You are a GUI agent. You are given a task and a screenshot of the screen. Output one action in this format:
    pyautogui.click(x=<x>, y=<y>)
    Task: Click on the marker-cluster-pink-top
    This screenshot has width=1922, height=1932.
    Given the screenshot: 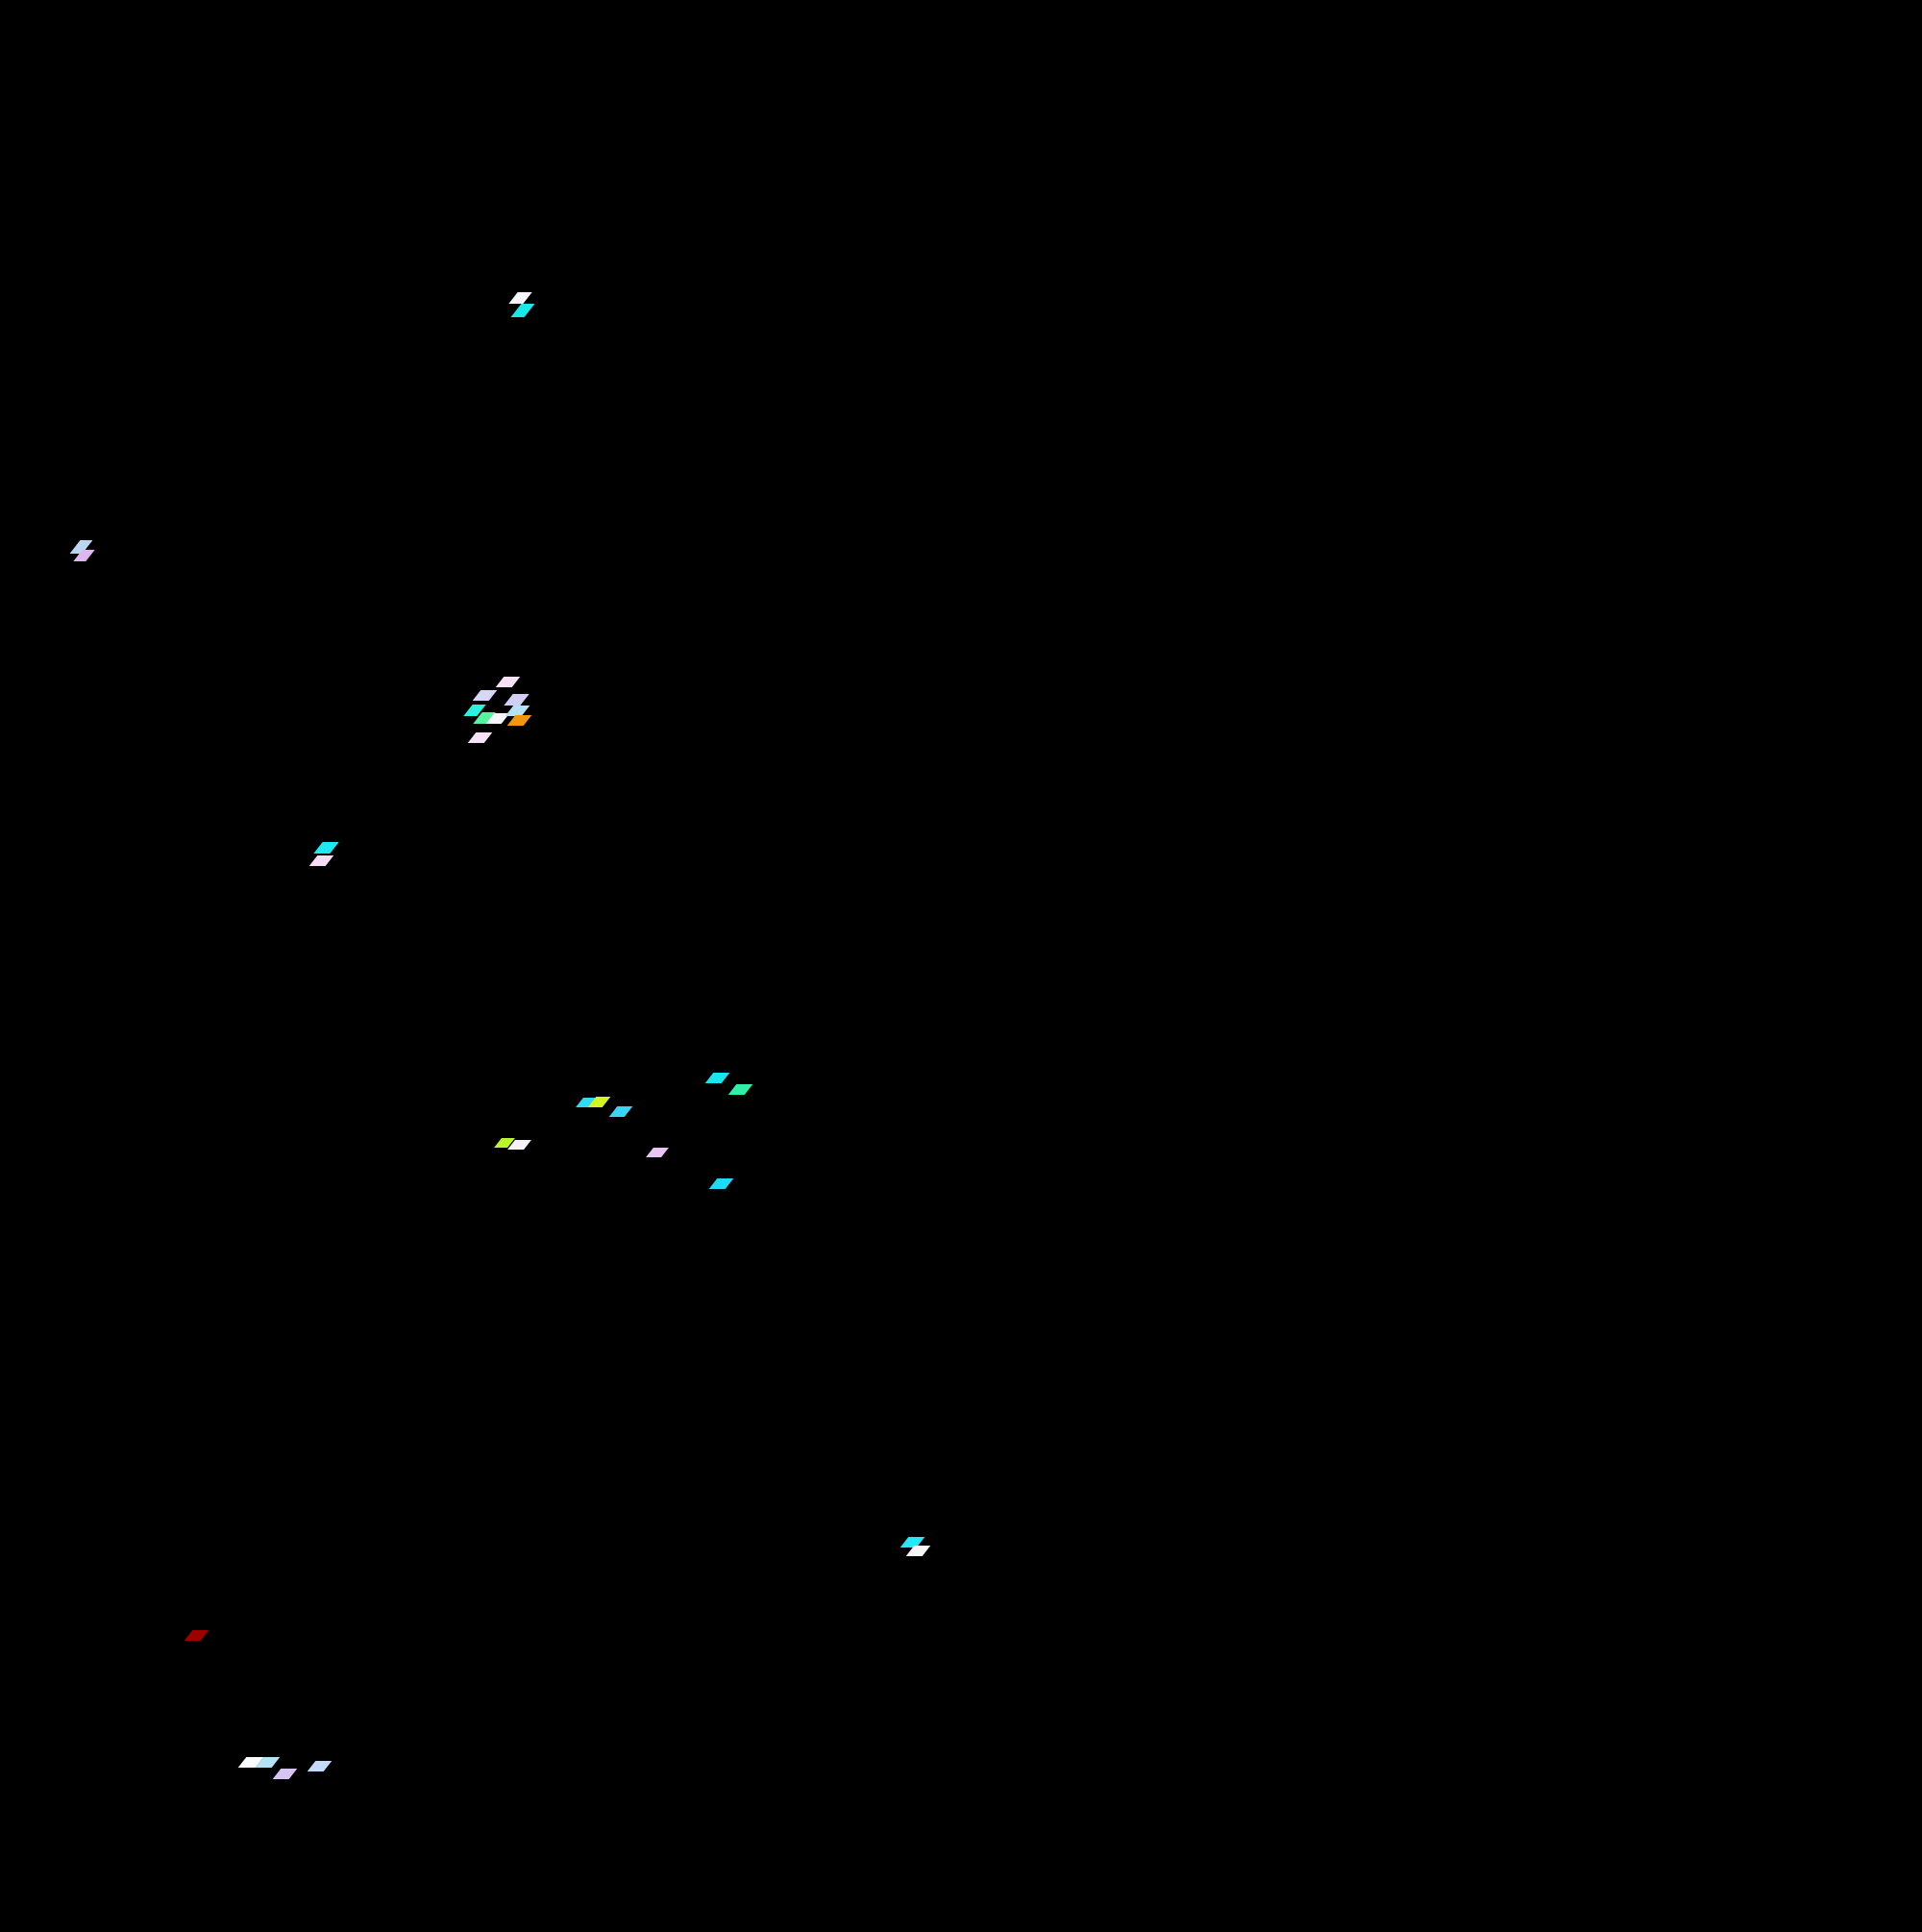 What is the action you would take?
    pyautogui.click(x=508, y=682)
    